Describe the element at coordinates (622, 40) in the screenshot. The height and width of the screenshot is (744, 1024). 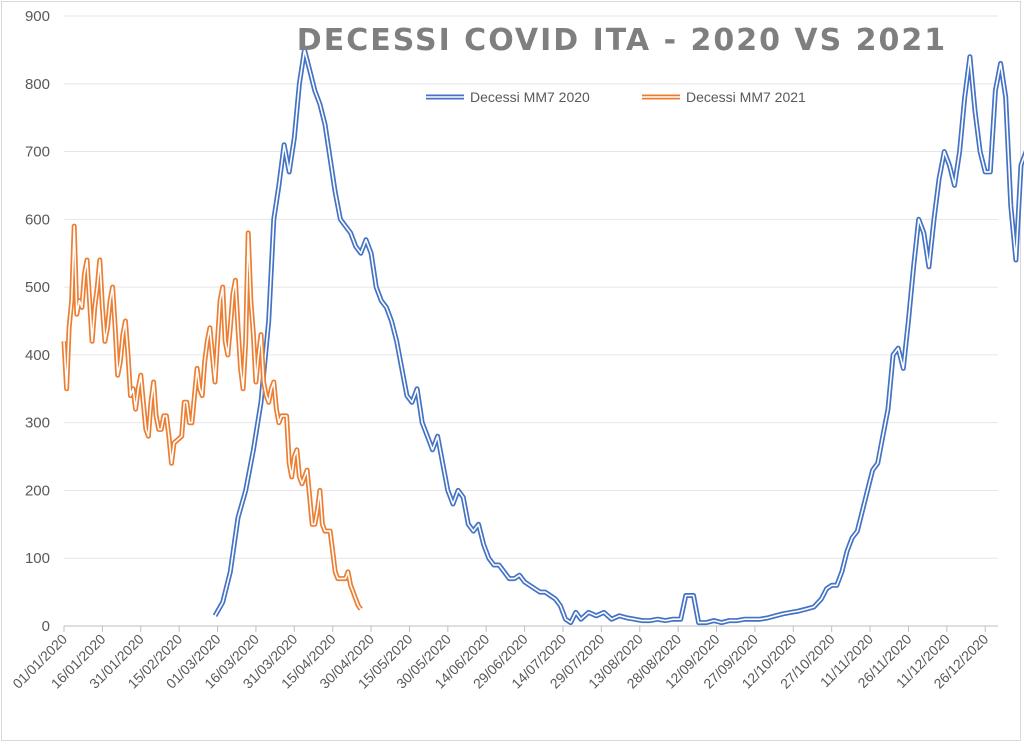
I see `chart-title: DECESSI COVID ITA - 2020 VS 2021` at that location.